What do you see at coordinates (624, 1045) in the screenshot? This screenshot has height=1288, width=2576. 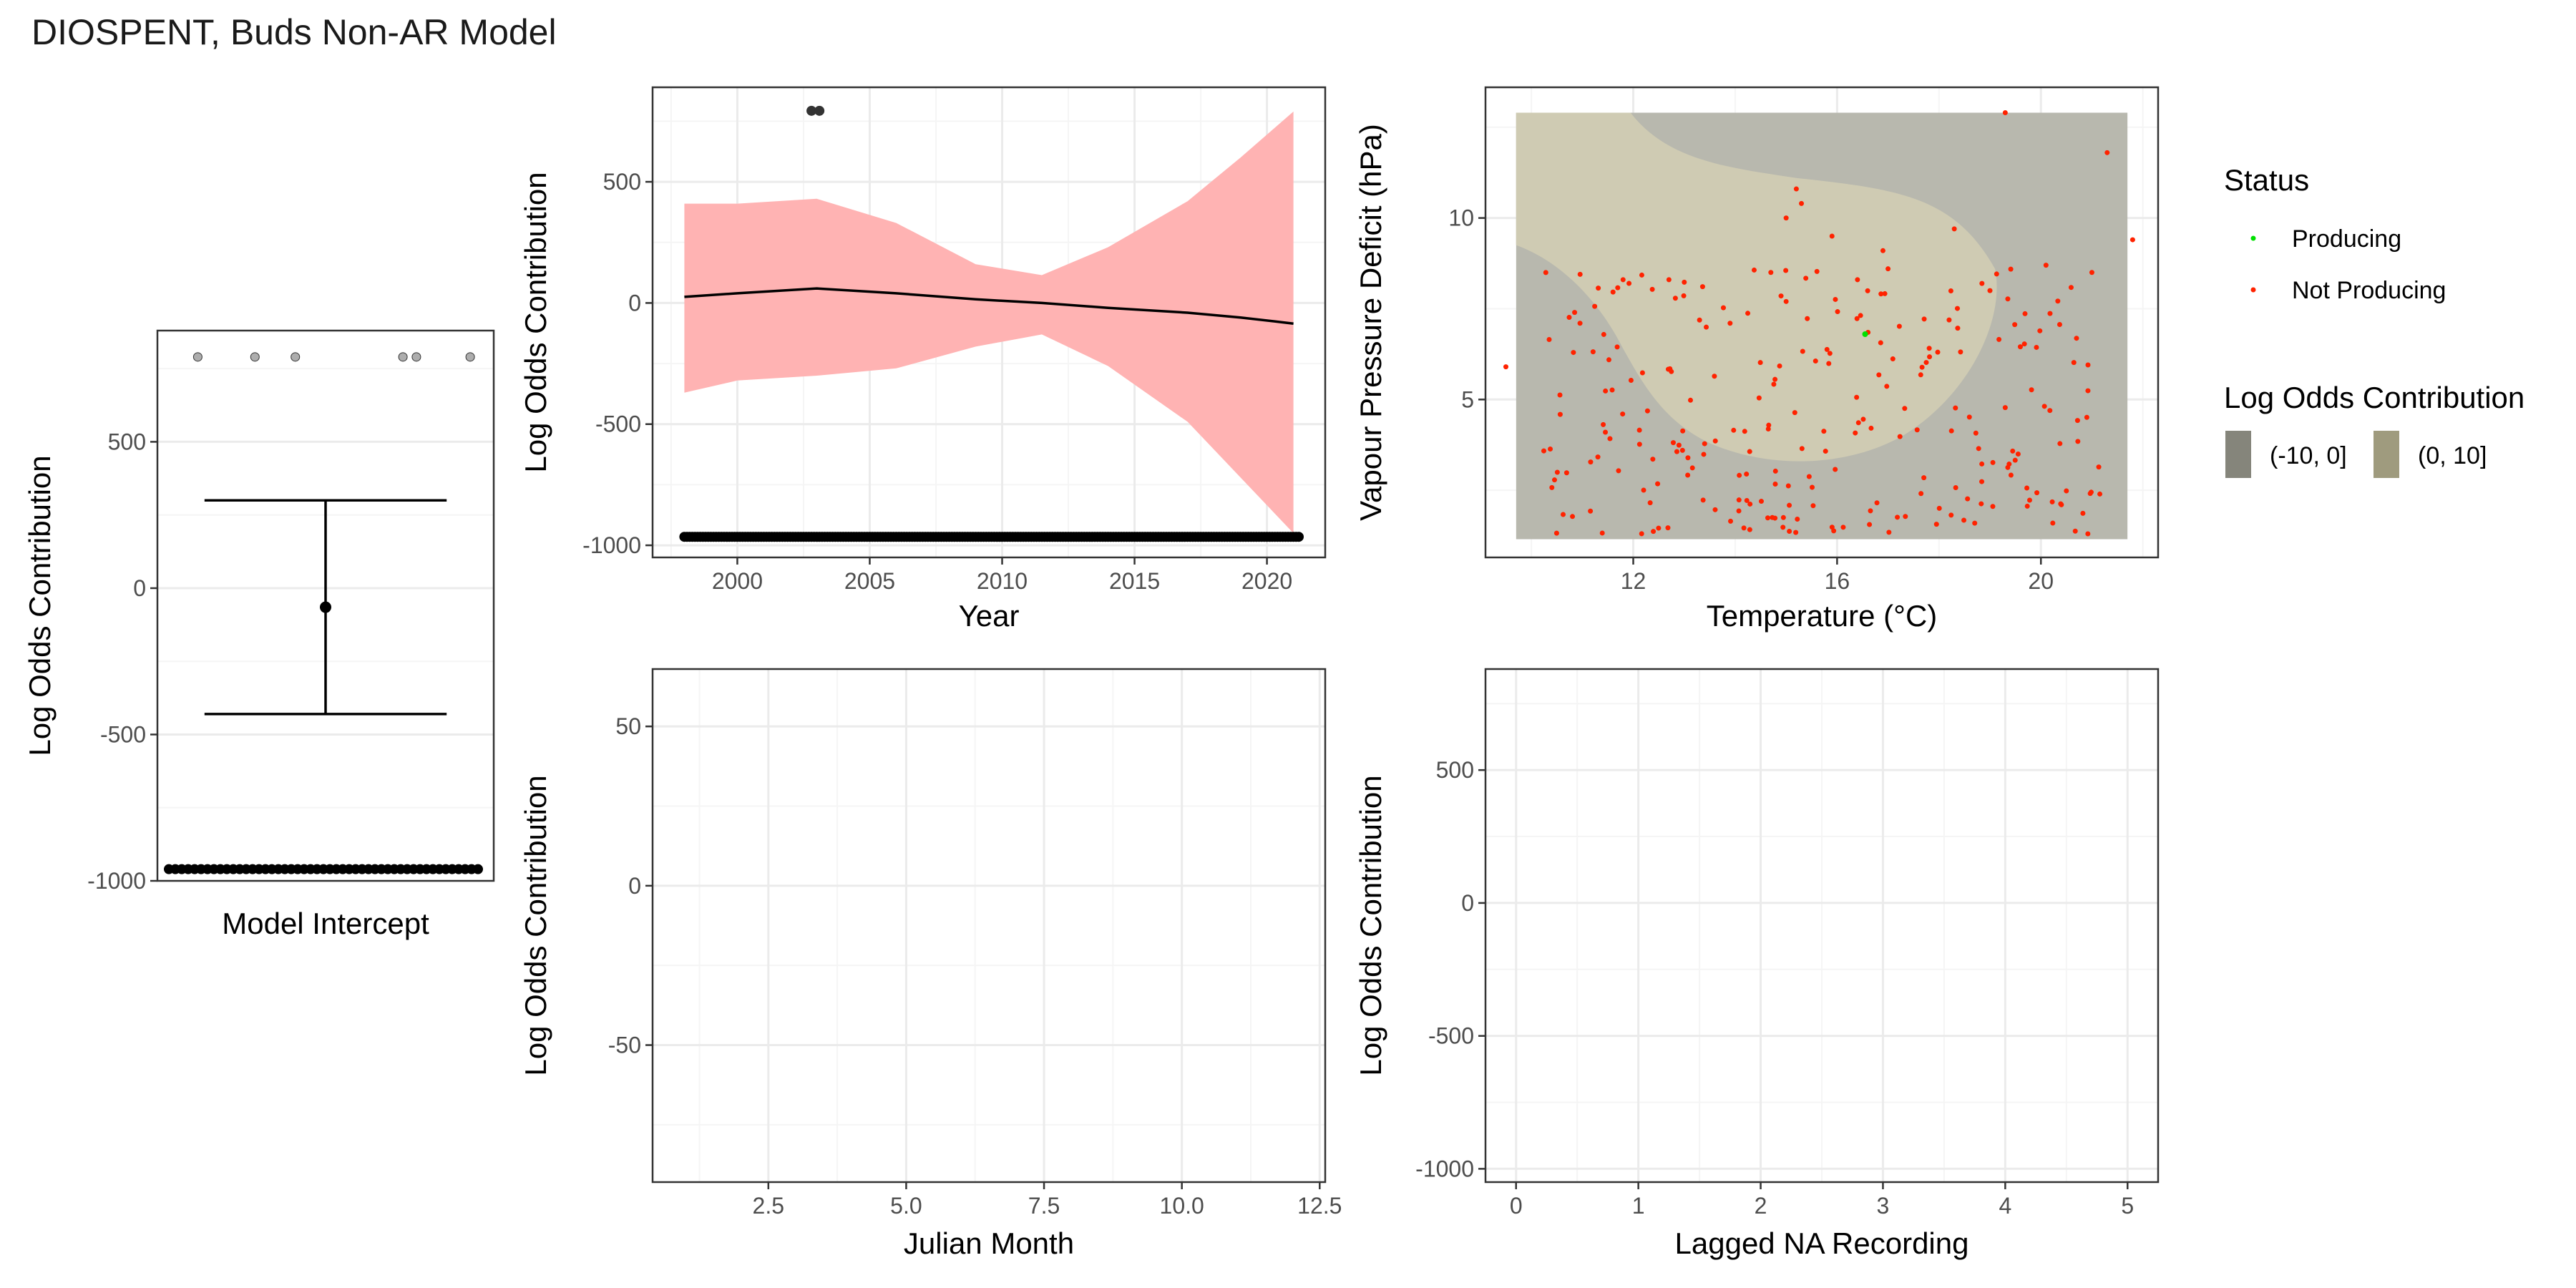 I see `y-tick-label: -50` at bounding box center [624, 1045].